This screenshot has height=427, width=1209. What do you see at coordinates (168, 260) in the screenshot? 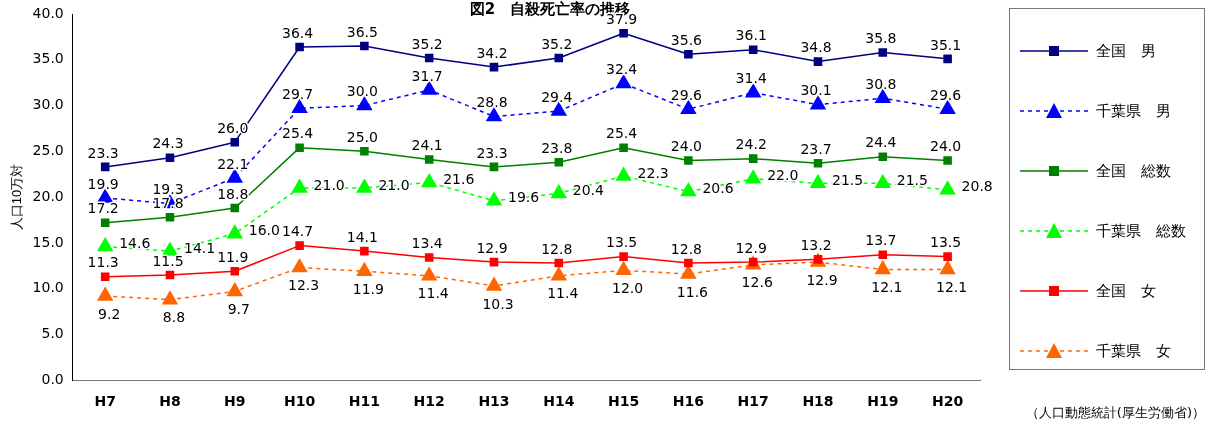
I see `data-label: 11.5` at bounding box center [168, 260].